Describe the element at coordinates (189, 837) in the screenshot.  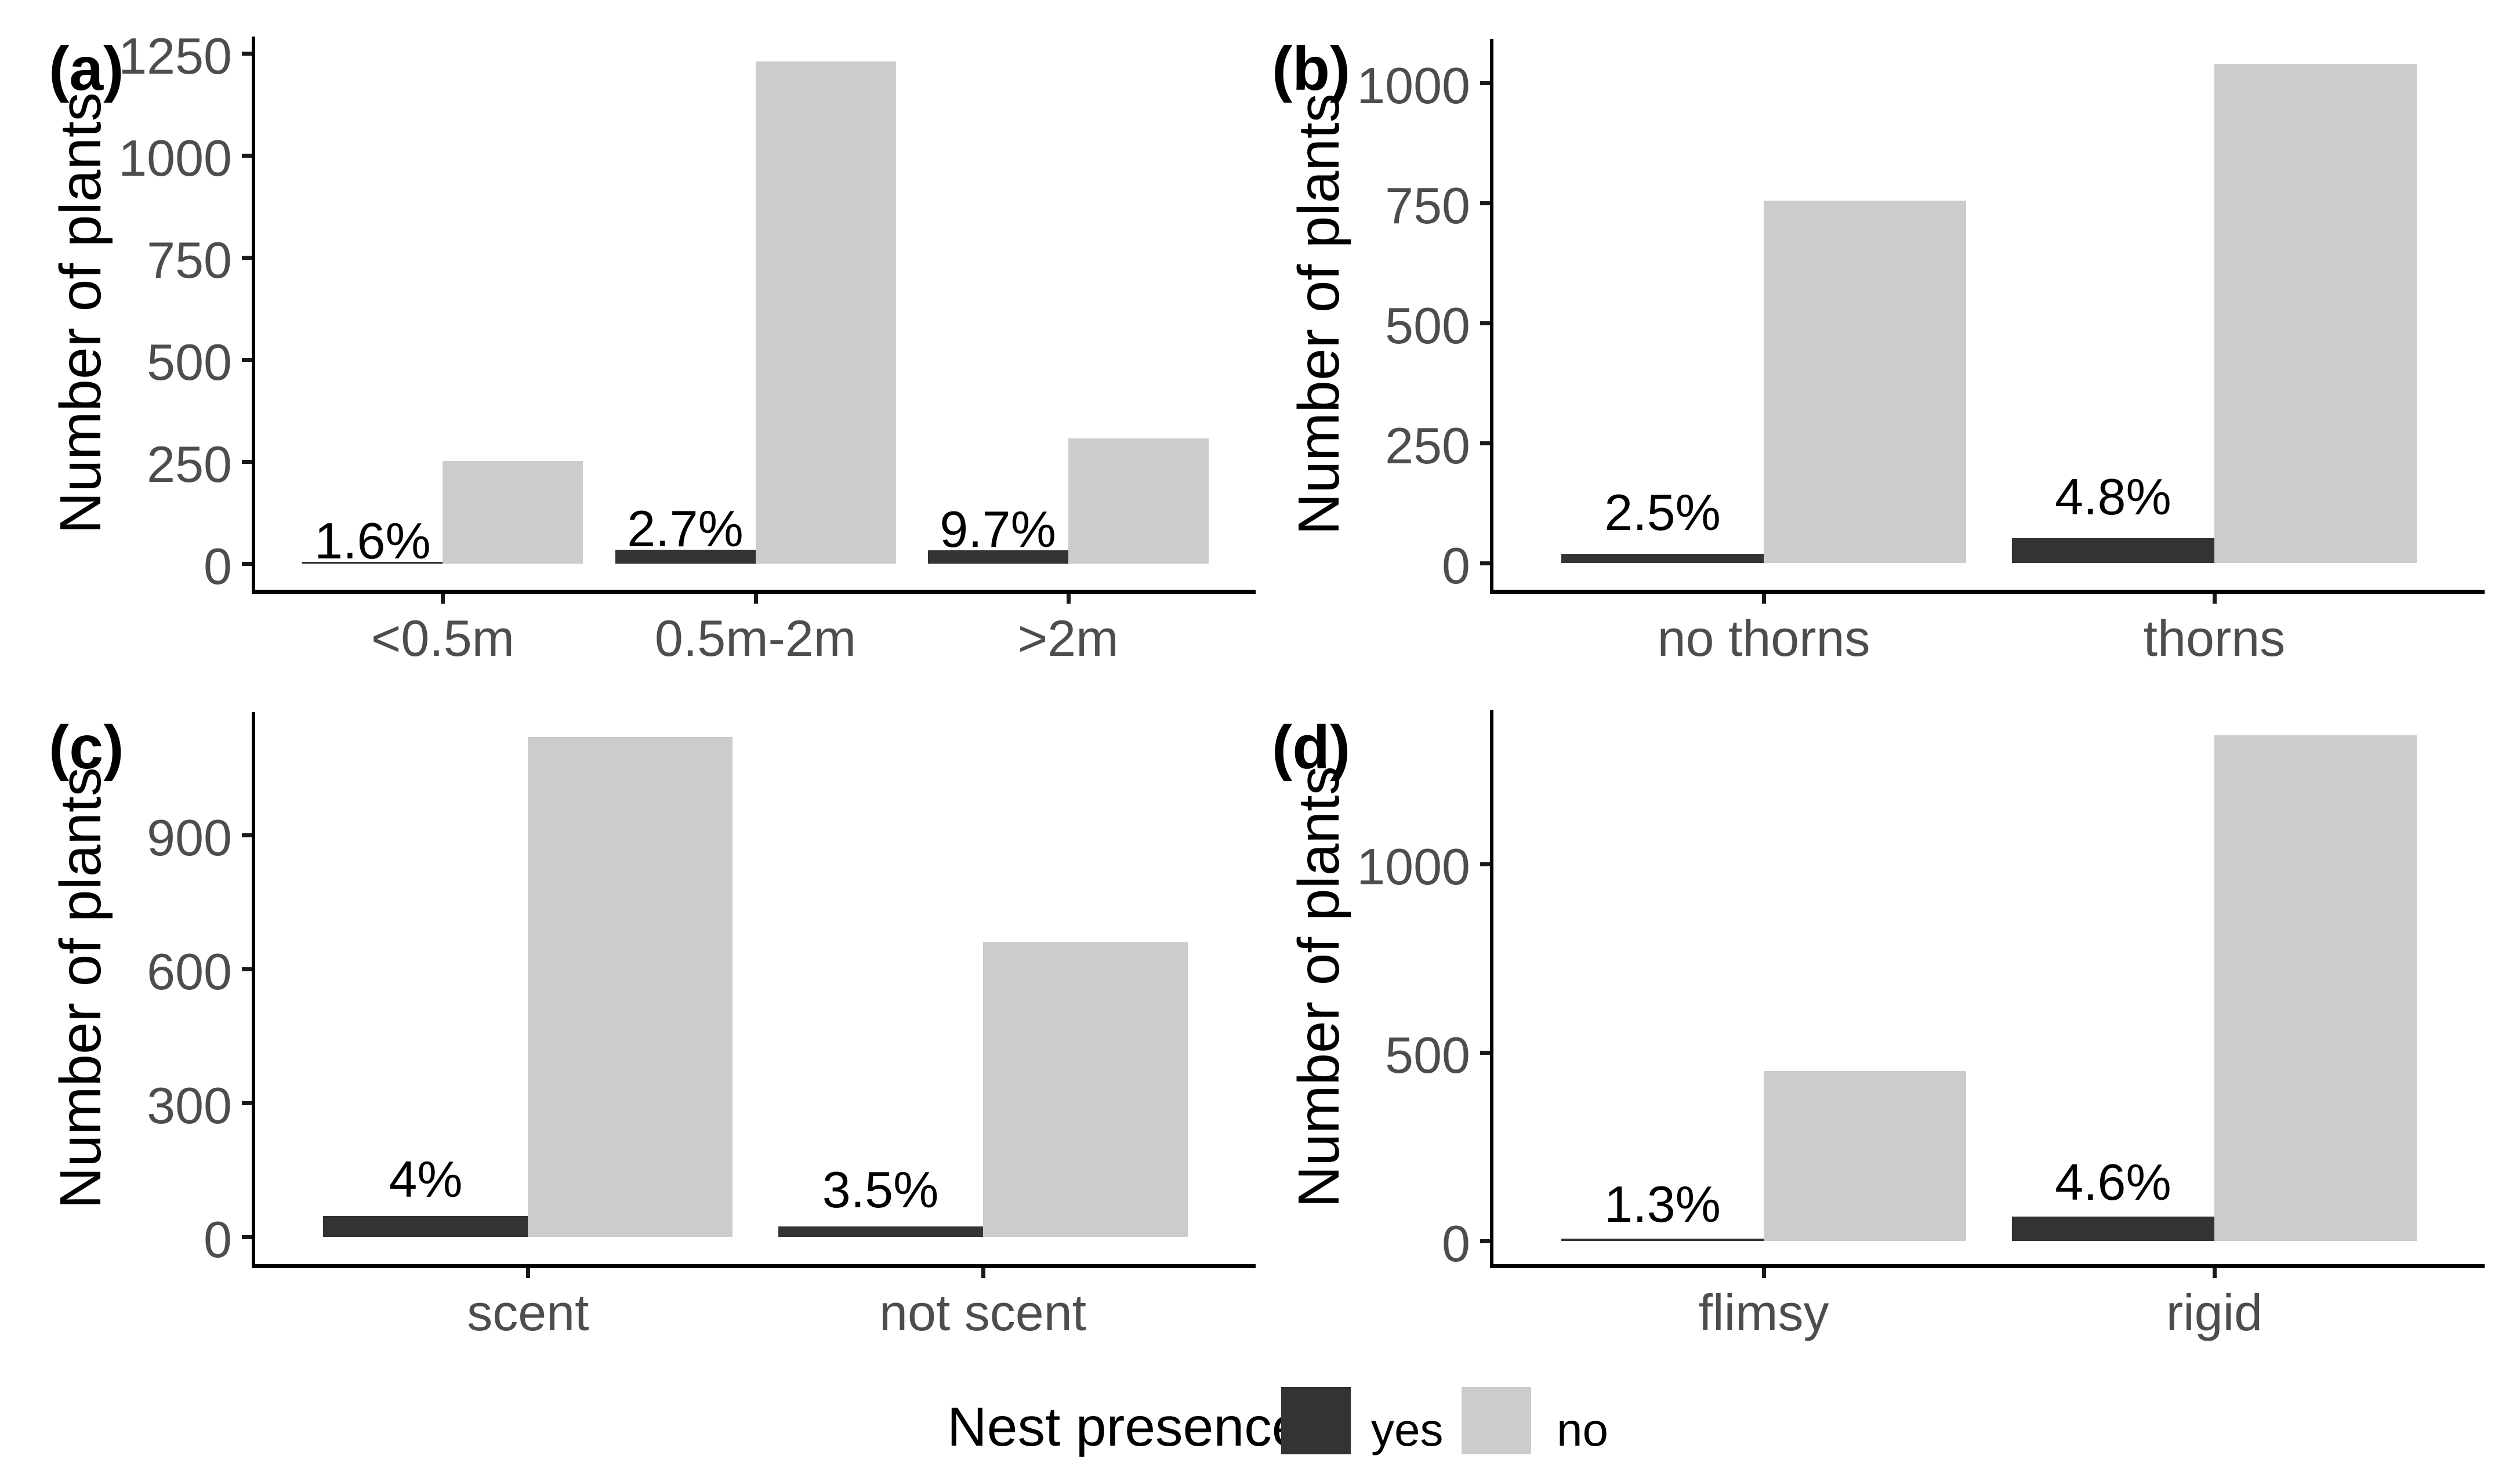
I see `y-tick-label: 900` at that location.